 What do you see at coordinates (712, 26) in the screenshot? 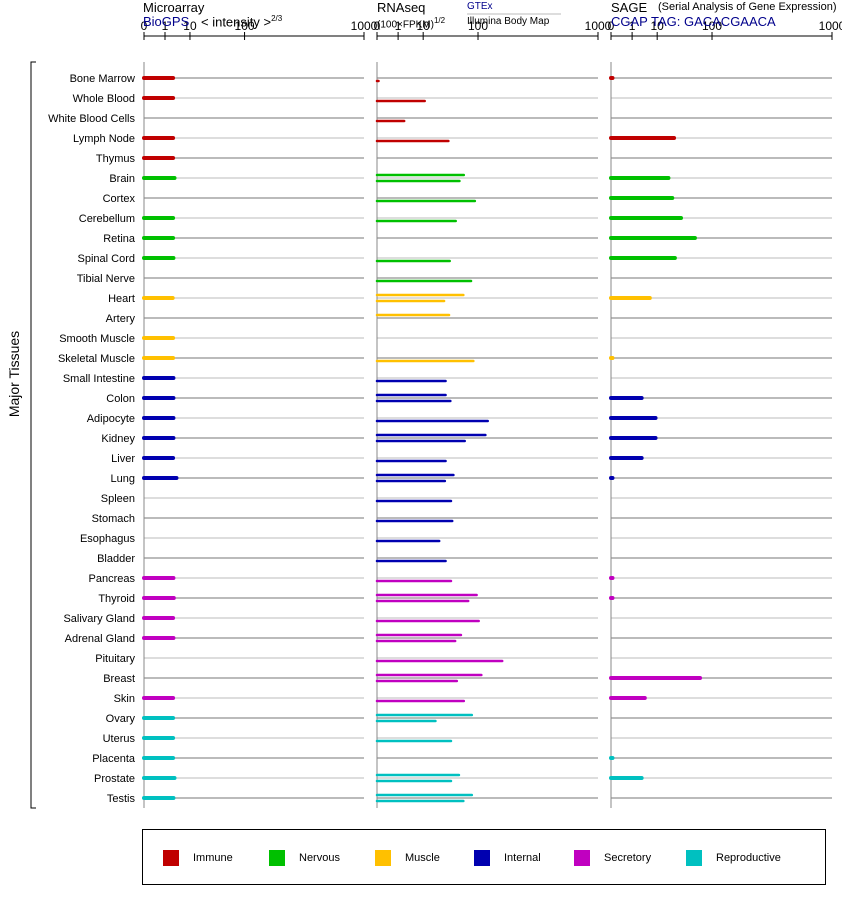
I see `x-tick-label-sage: 100` at bounding box center [712, 26].